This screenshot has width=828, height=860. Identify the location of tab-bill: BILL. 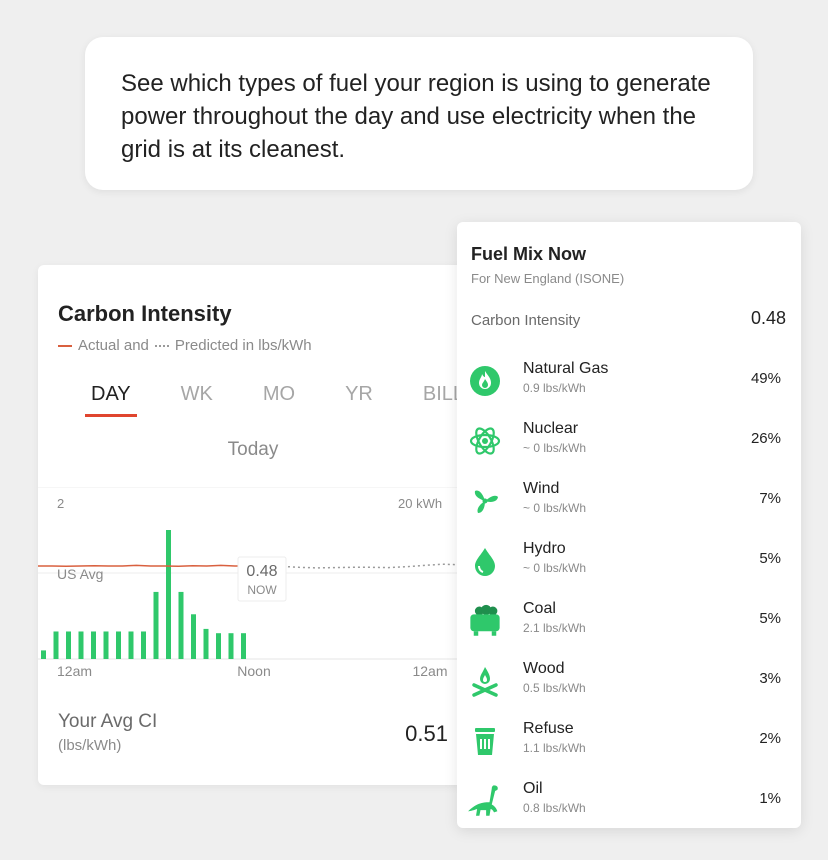
(443, 394).